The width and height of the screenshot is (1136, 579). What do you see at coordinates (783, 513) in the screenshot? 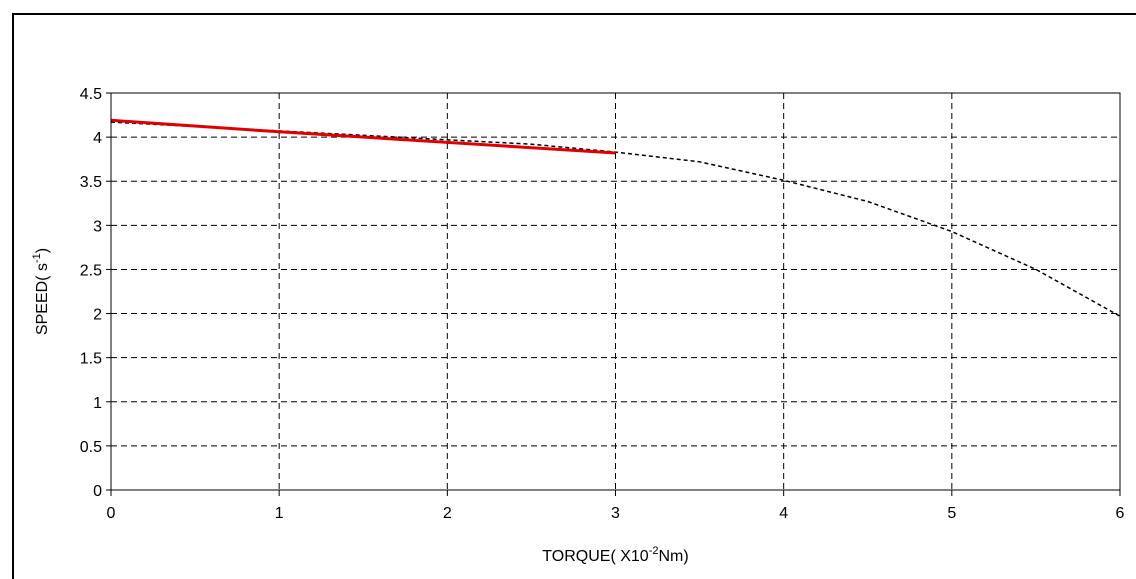
I see `x-tick-label: 4` at bounding box center [783, 513].